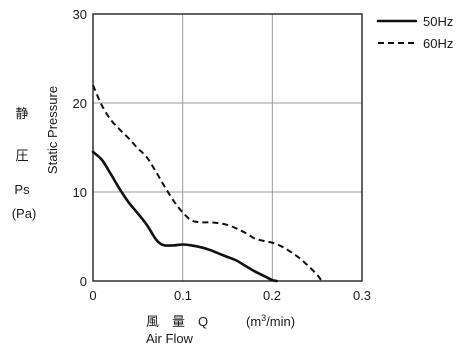 This screenshot has height=346, width=469. I want to click on x-axis-unit-sup: 3, so click(263, 318).